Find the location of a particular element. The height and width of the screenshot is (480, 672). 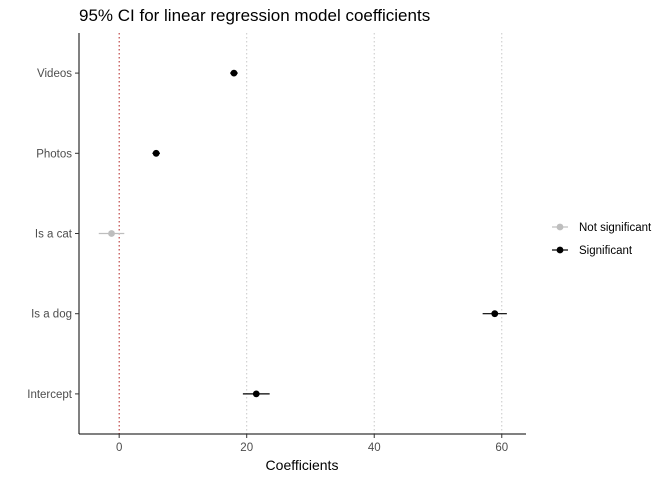

y-tick-labels: Videos Photos Is a cat Is a dog Intercept is located at coordinates (50, 234).